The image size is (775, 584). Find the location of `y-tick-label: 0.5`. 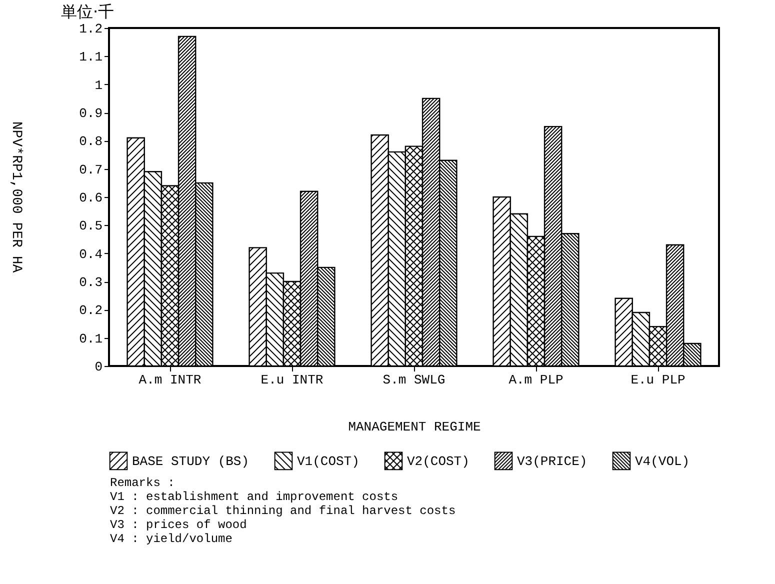

y-tick-label: 0.5 is located at coordinates (90, 226).